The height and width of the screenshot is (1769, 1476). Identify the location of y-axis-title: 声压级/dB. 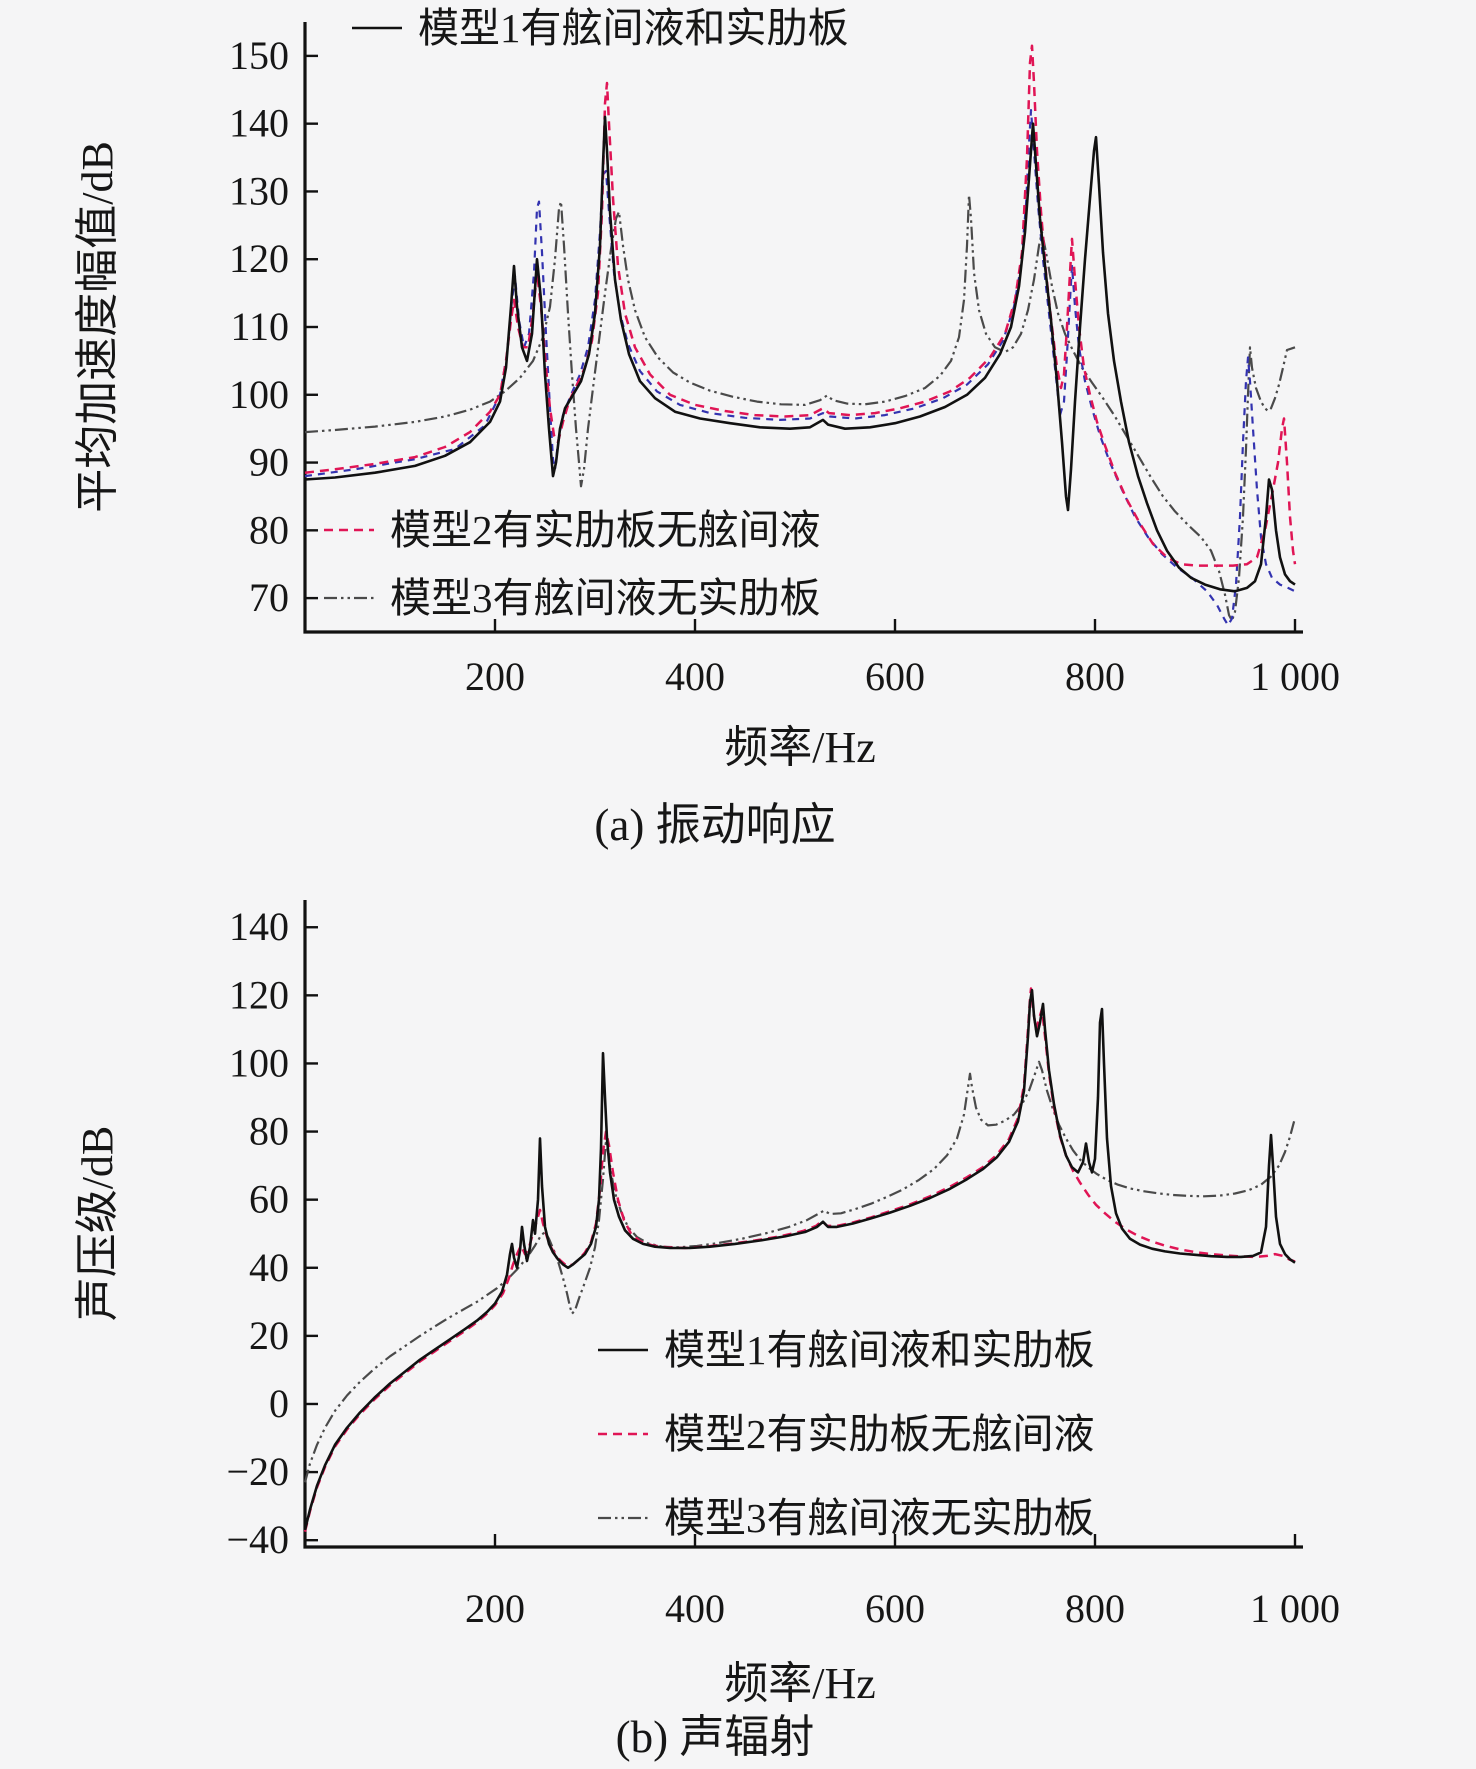
(97, 1224).